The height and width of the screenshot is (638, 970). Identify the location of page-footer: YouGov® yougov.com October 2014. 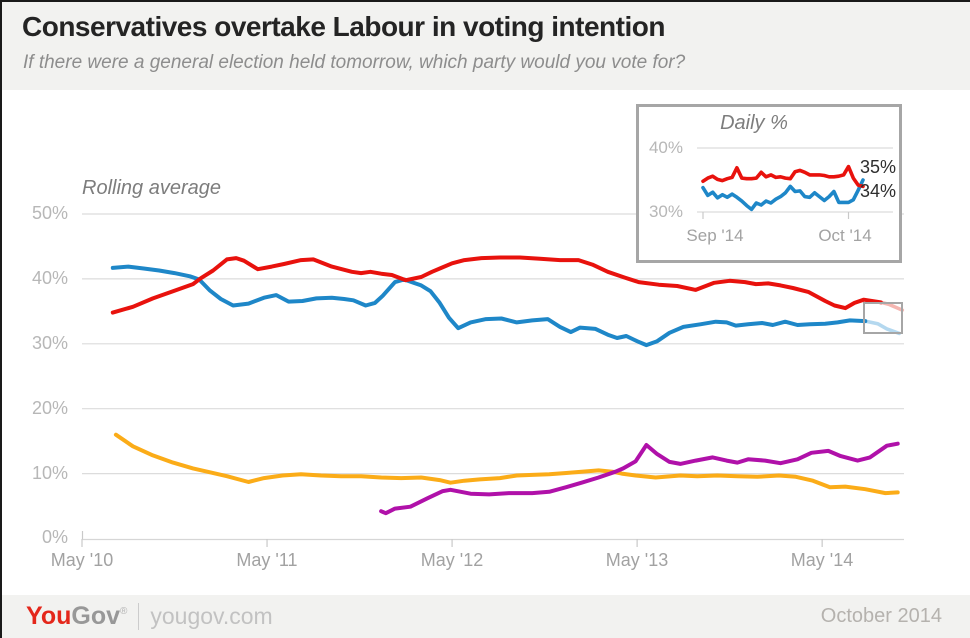
(486, 616).